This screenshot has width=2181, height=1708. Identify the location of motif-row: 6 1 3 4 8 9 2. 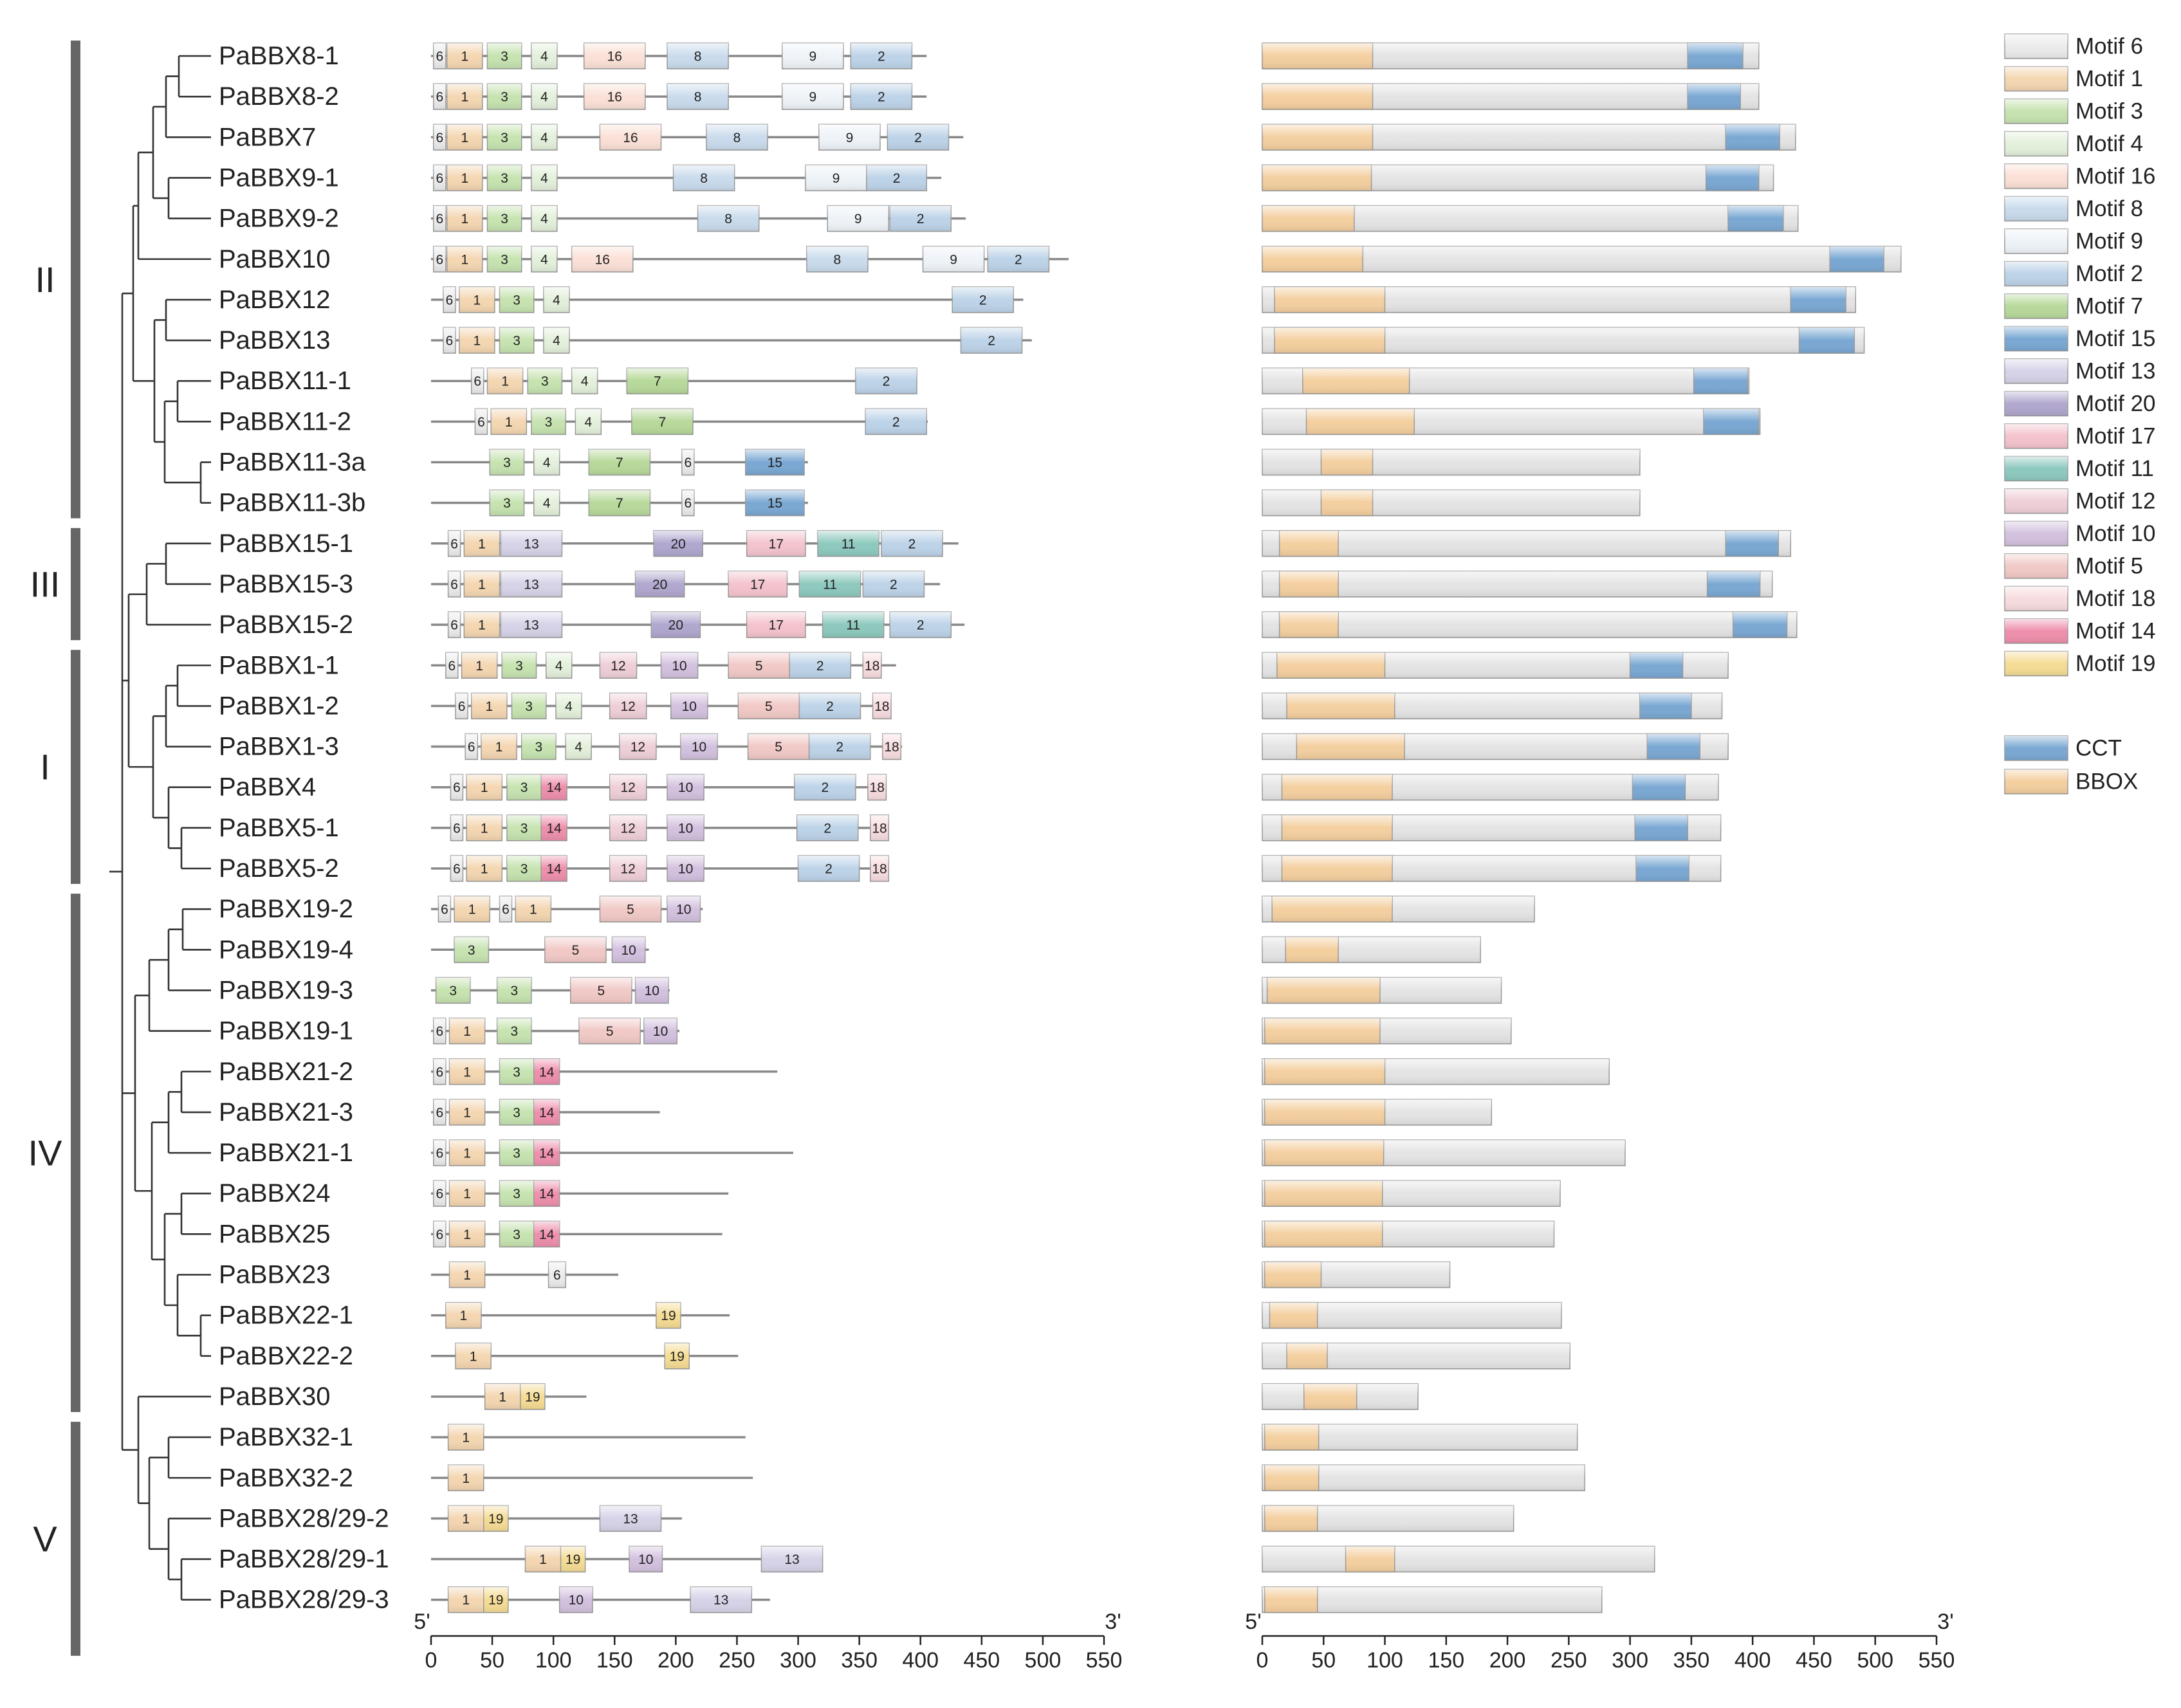
(698, 218).